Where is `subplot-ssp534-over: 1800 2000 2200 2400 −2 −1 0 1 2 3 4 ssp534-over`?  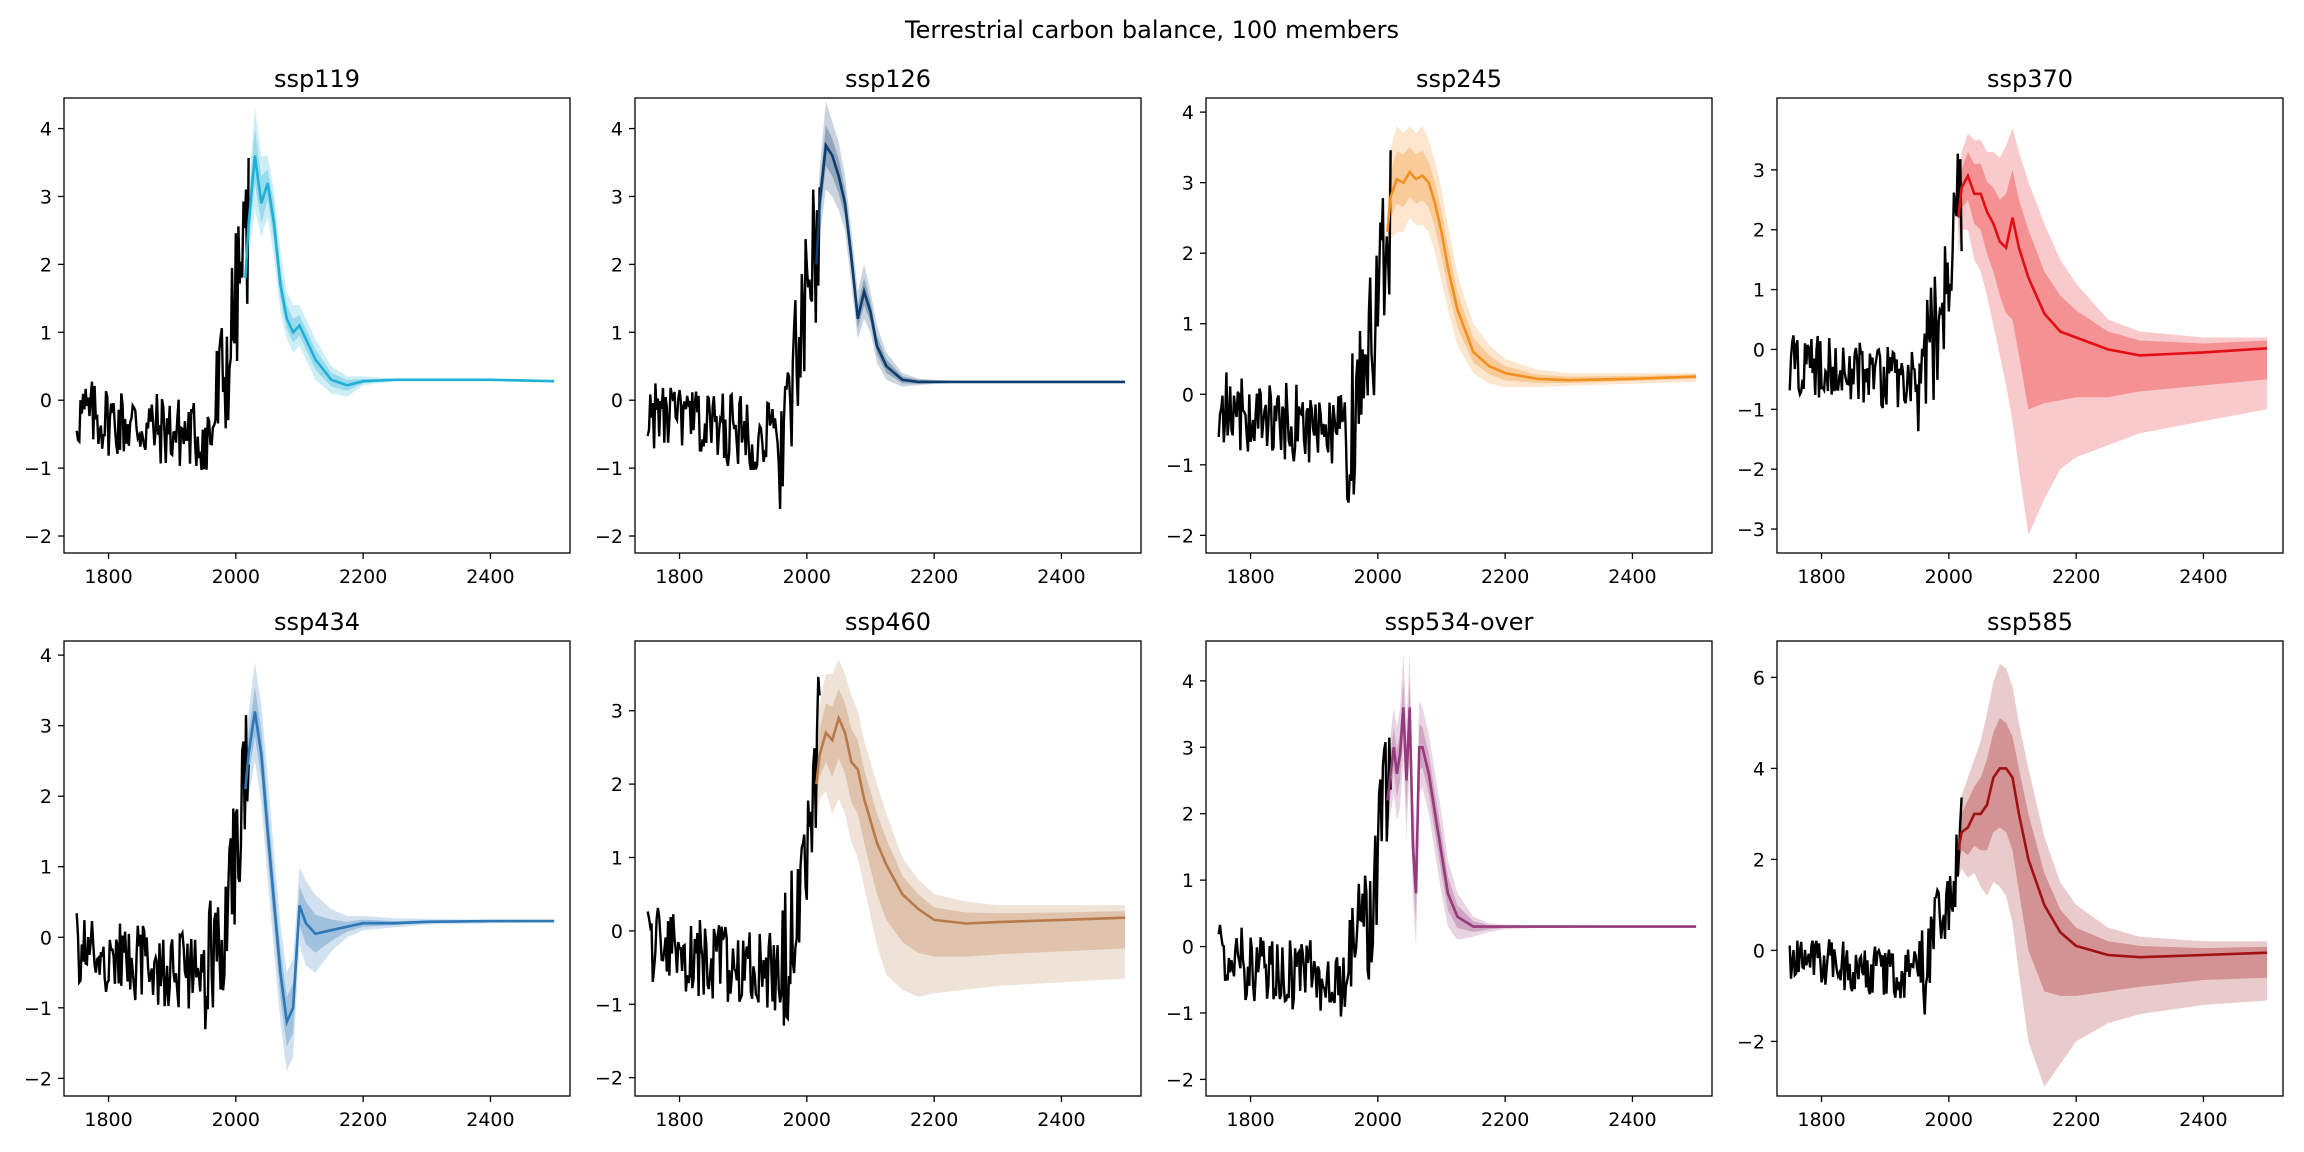
subplot-ssp534-over: 1800 2000 2200 2400 −2 −1 0 1 2 3 4 ssp534-over is located at coordinates (1439, 869).